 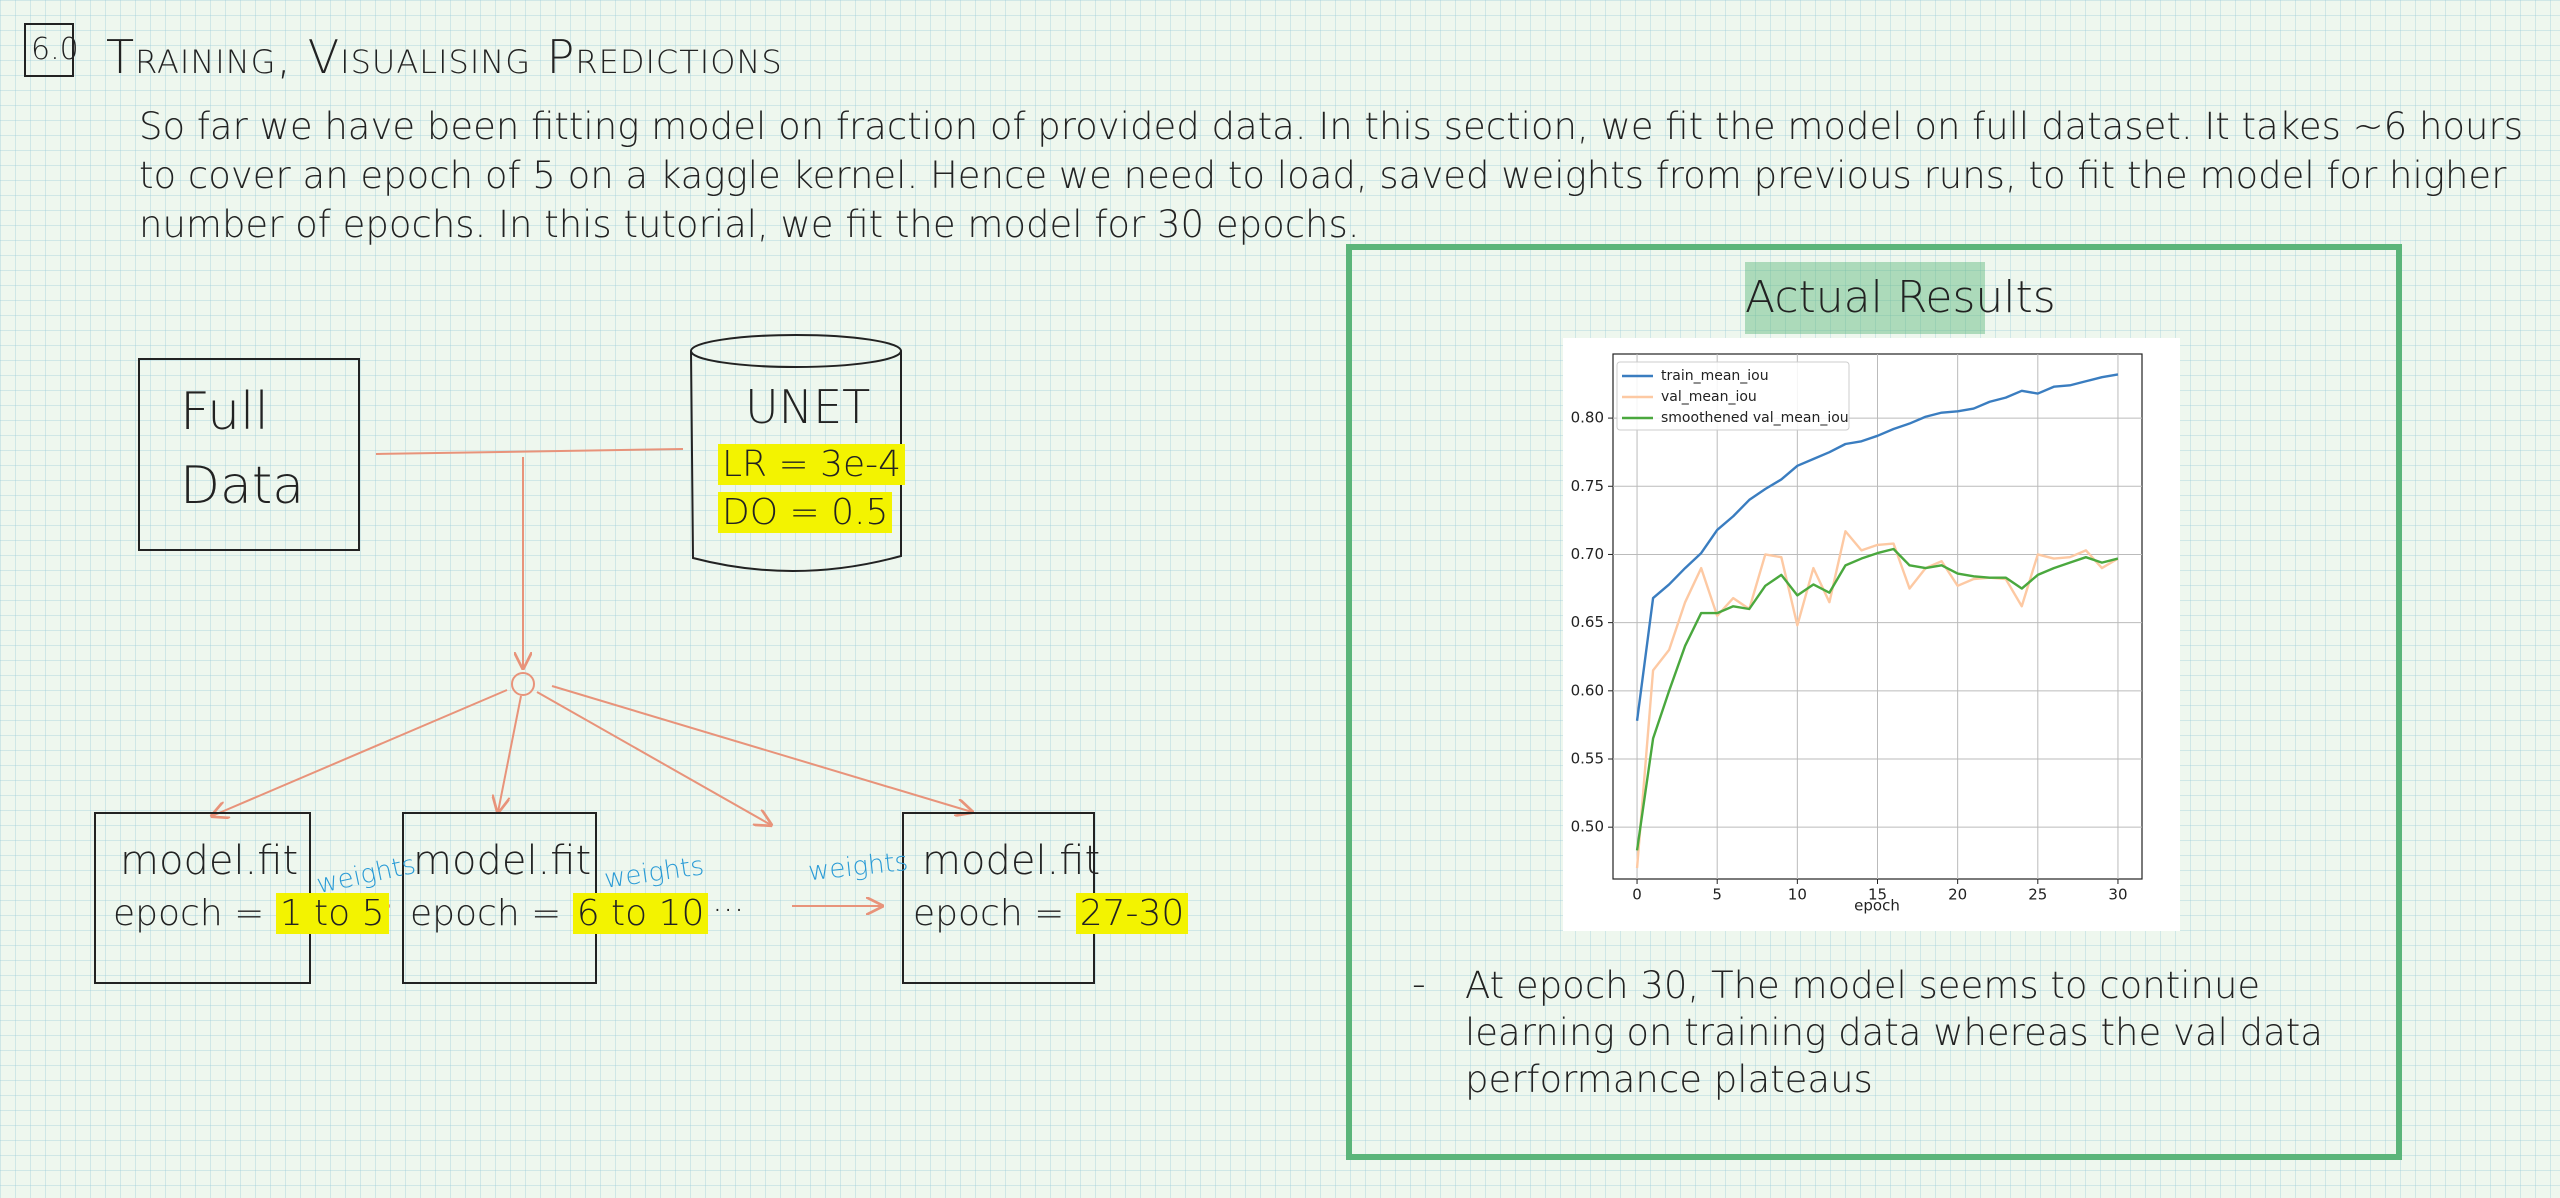 What do you see at coordinates (1709, 397) in the screenshot?
I see `legend-label: val_mean_iou` at bounding box center [1709, 397].